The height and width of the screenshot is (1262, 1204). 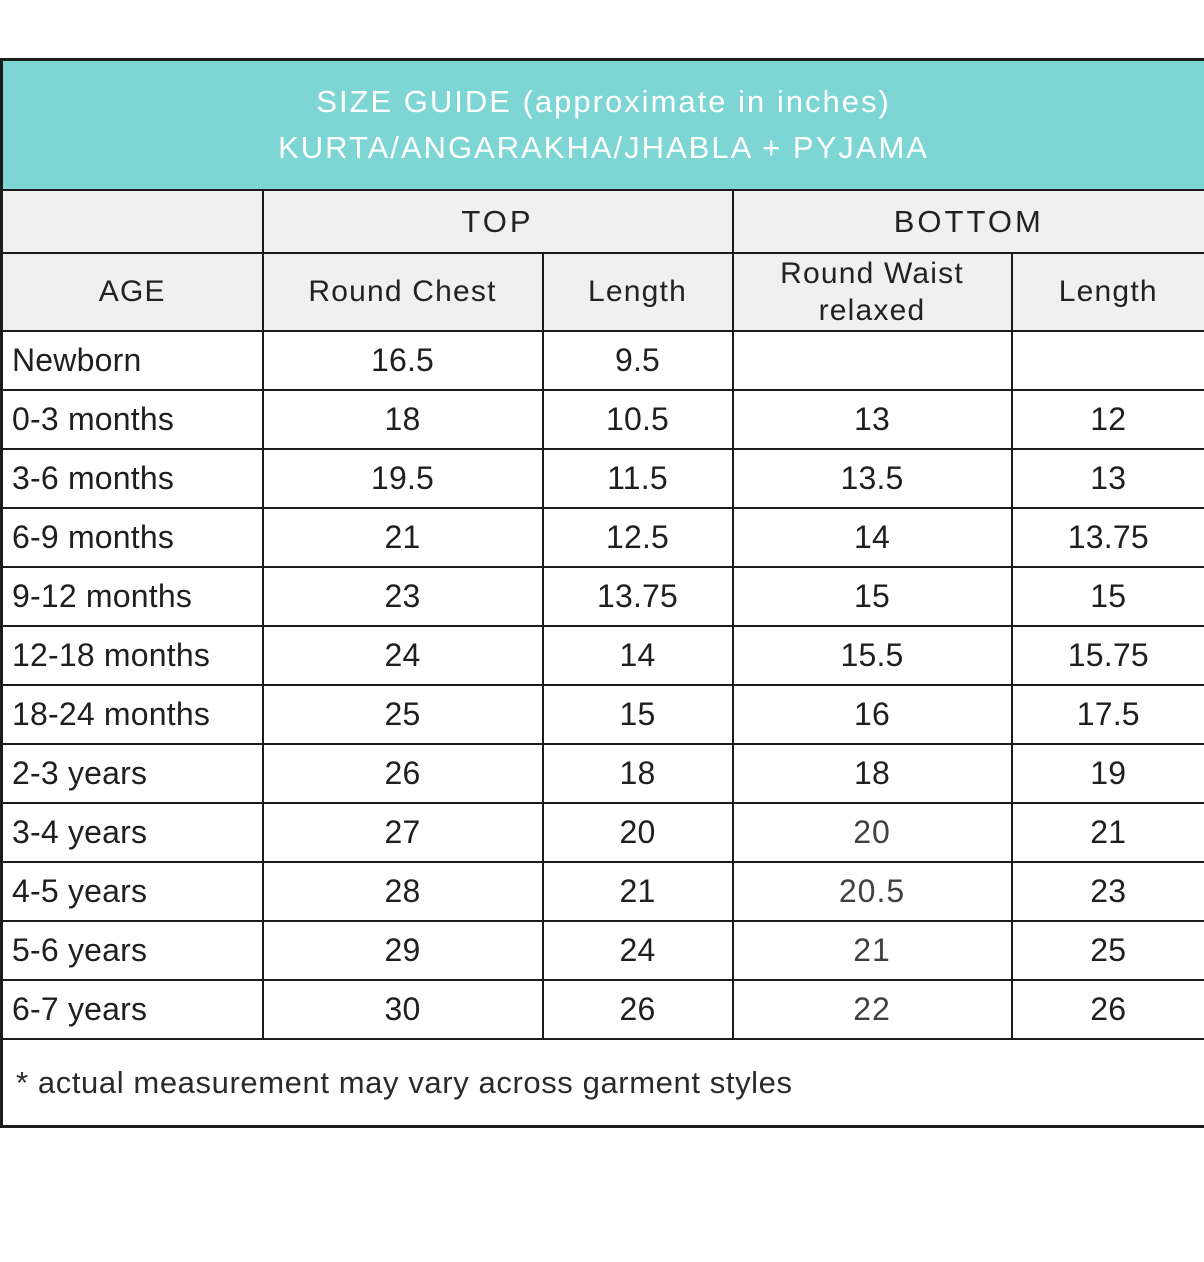 What do you see at coordinates (132, 773) in the screenshot?
I see `age-cell: 2-3 years` at bounding box center [132, 773].